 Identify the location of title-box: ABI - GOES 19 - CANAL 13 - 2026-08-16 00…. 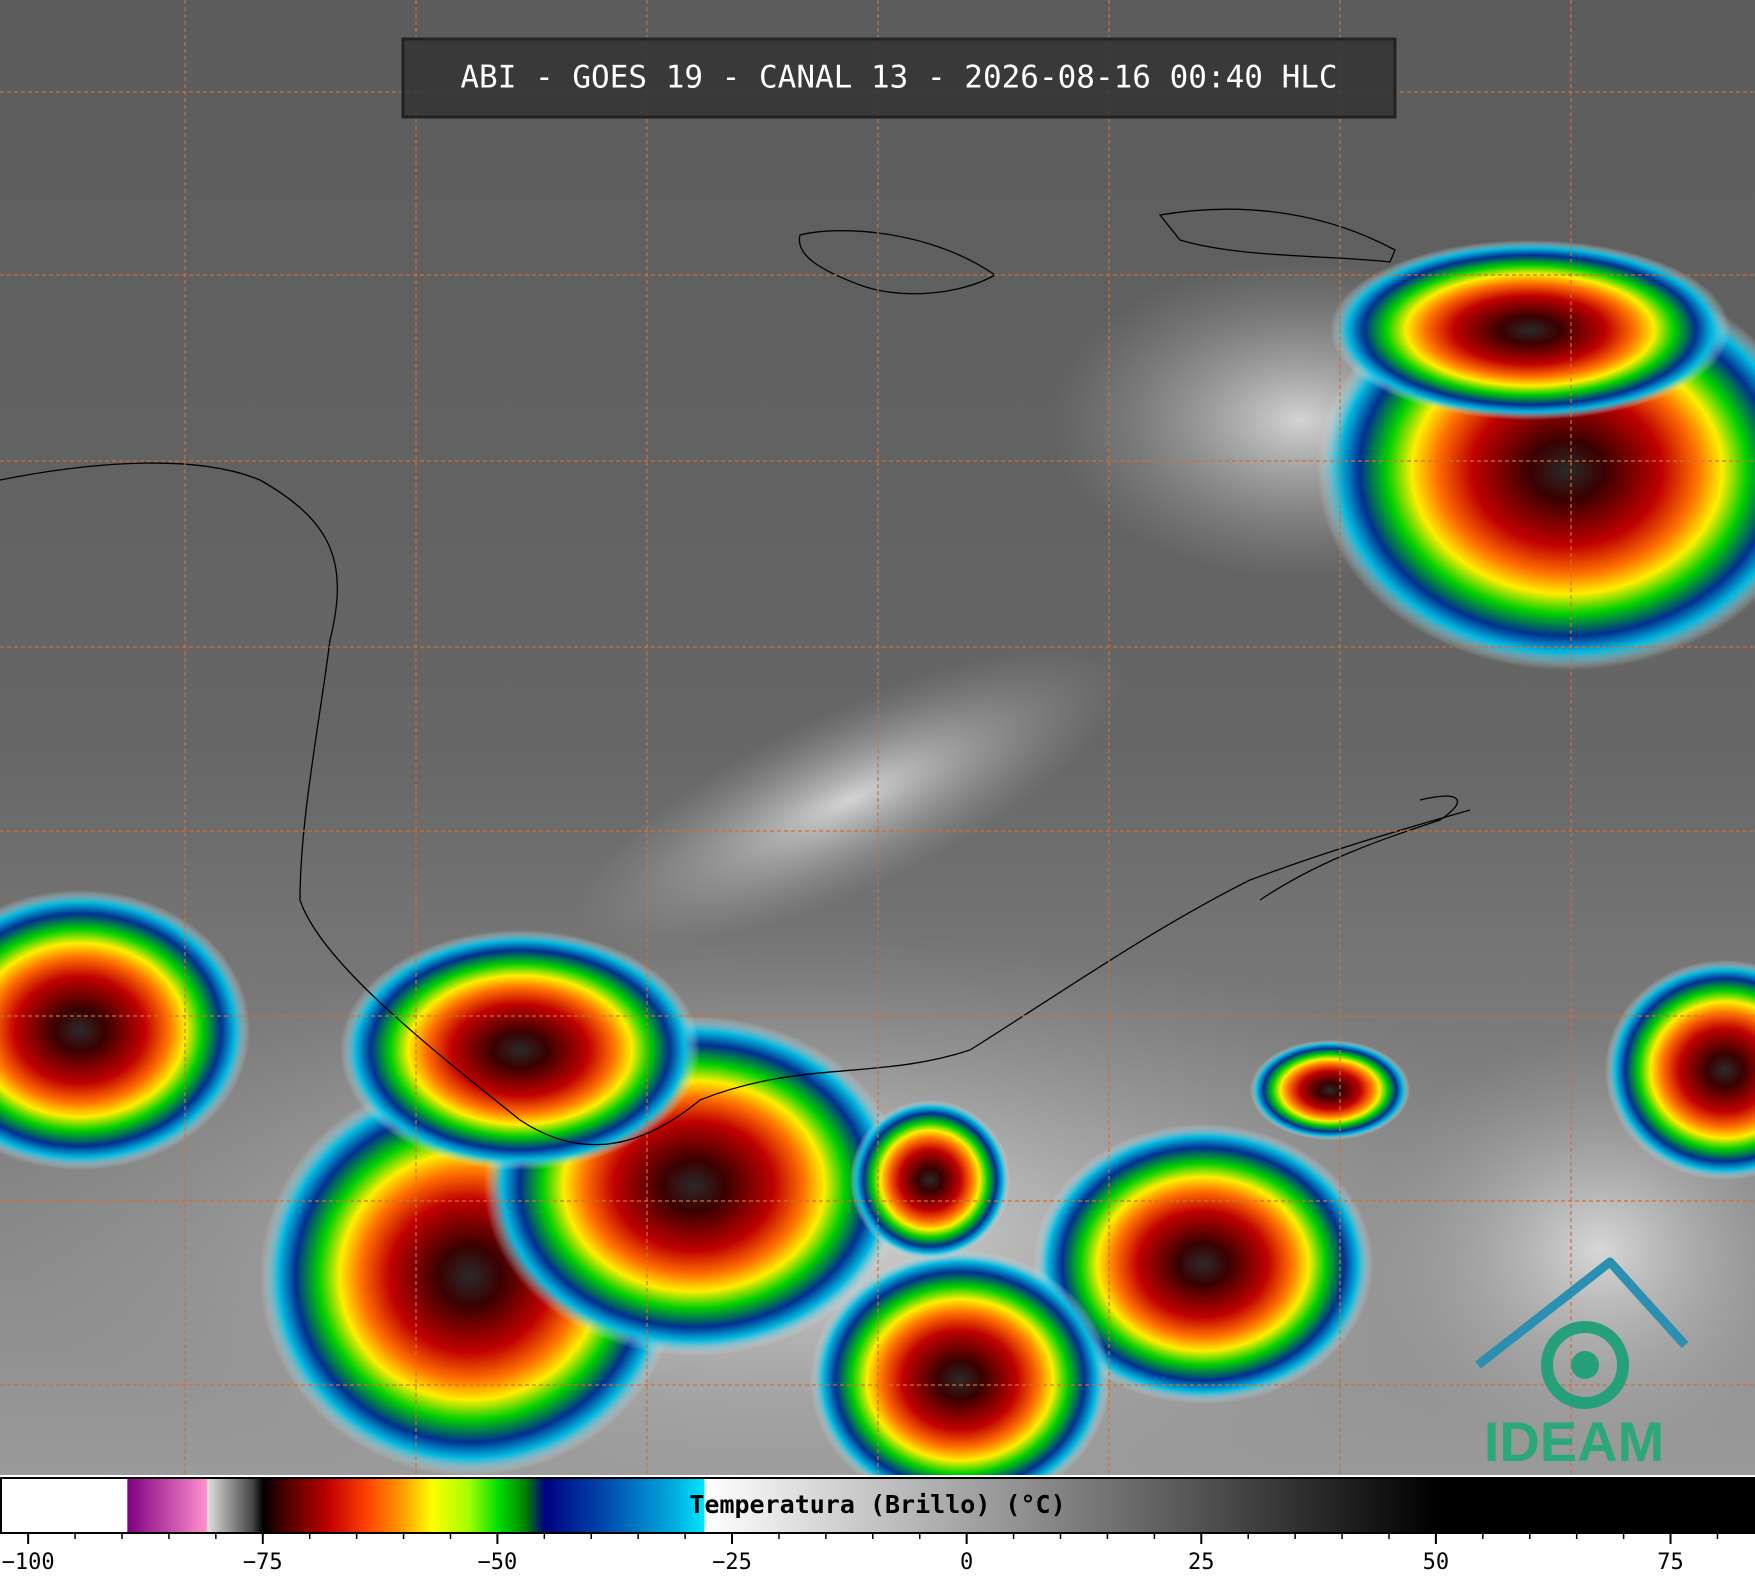
(899, 78).